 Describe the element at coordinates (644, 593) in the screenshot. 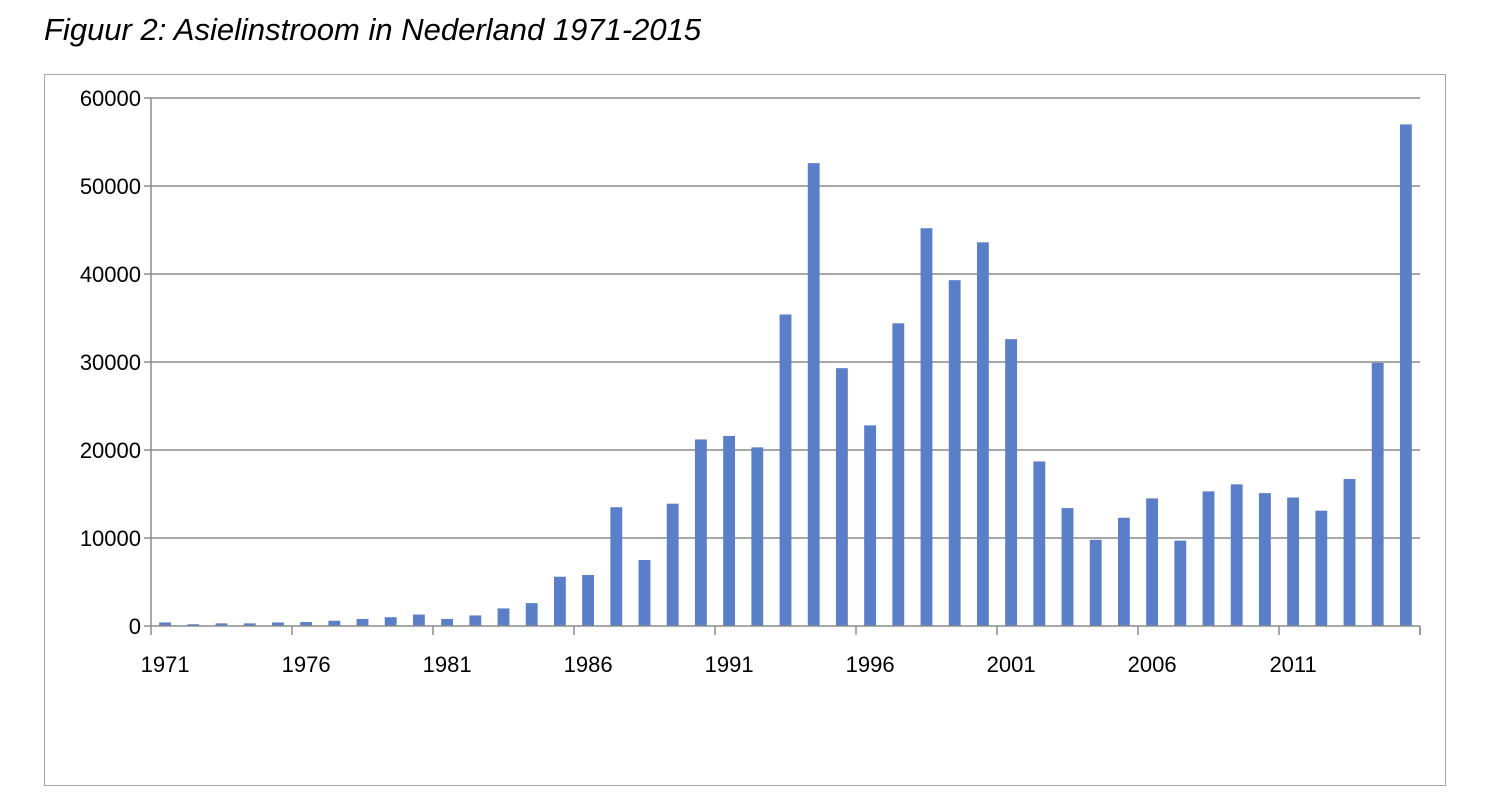

I see `bar-1988` at that location.